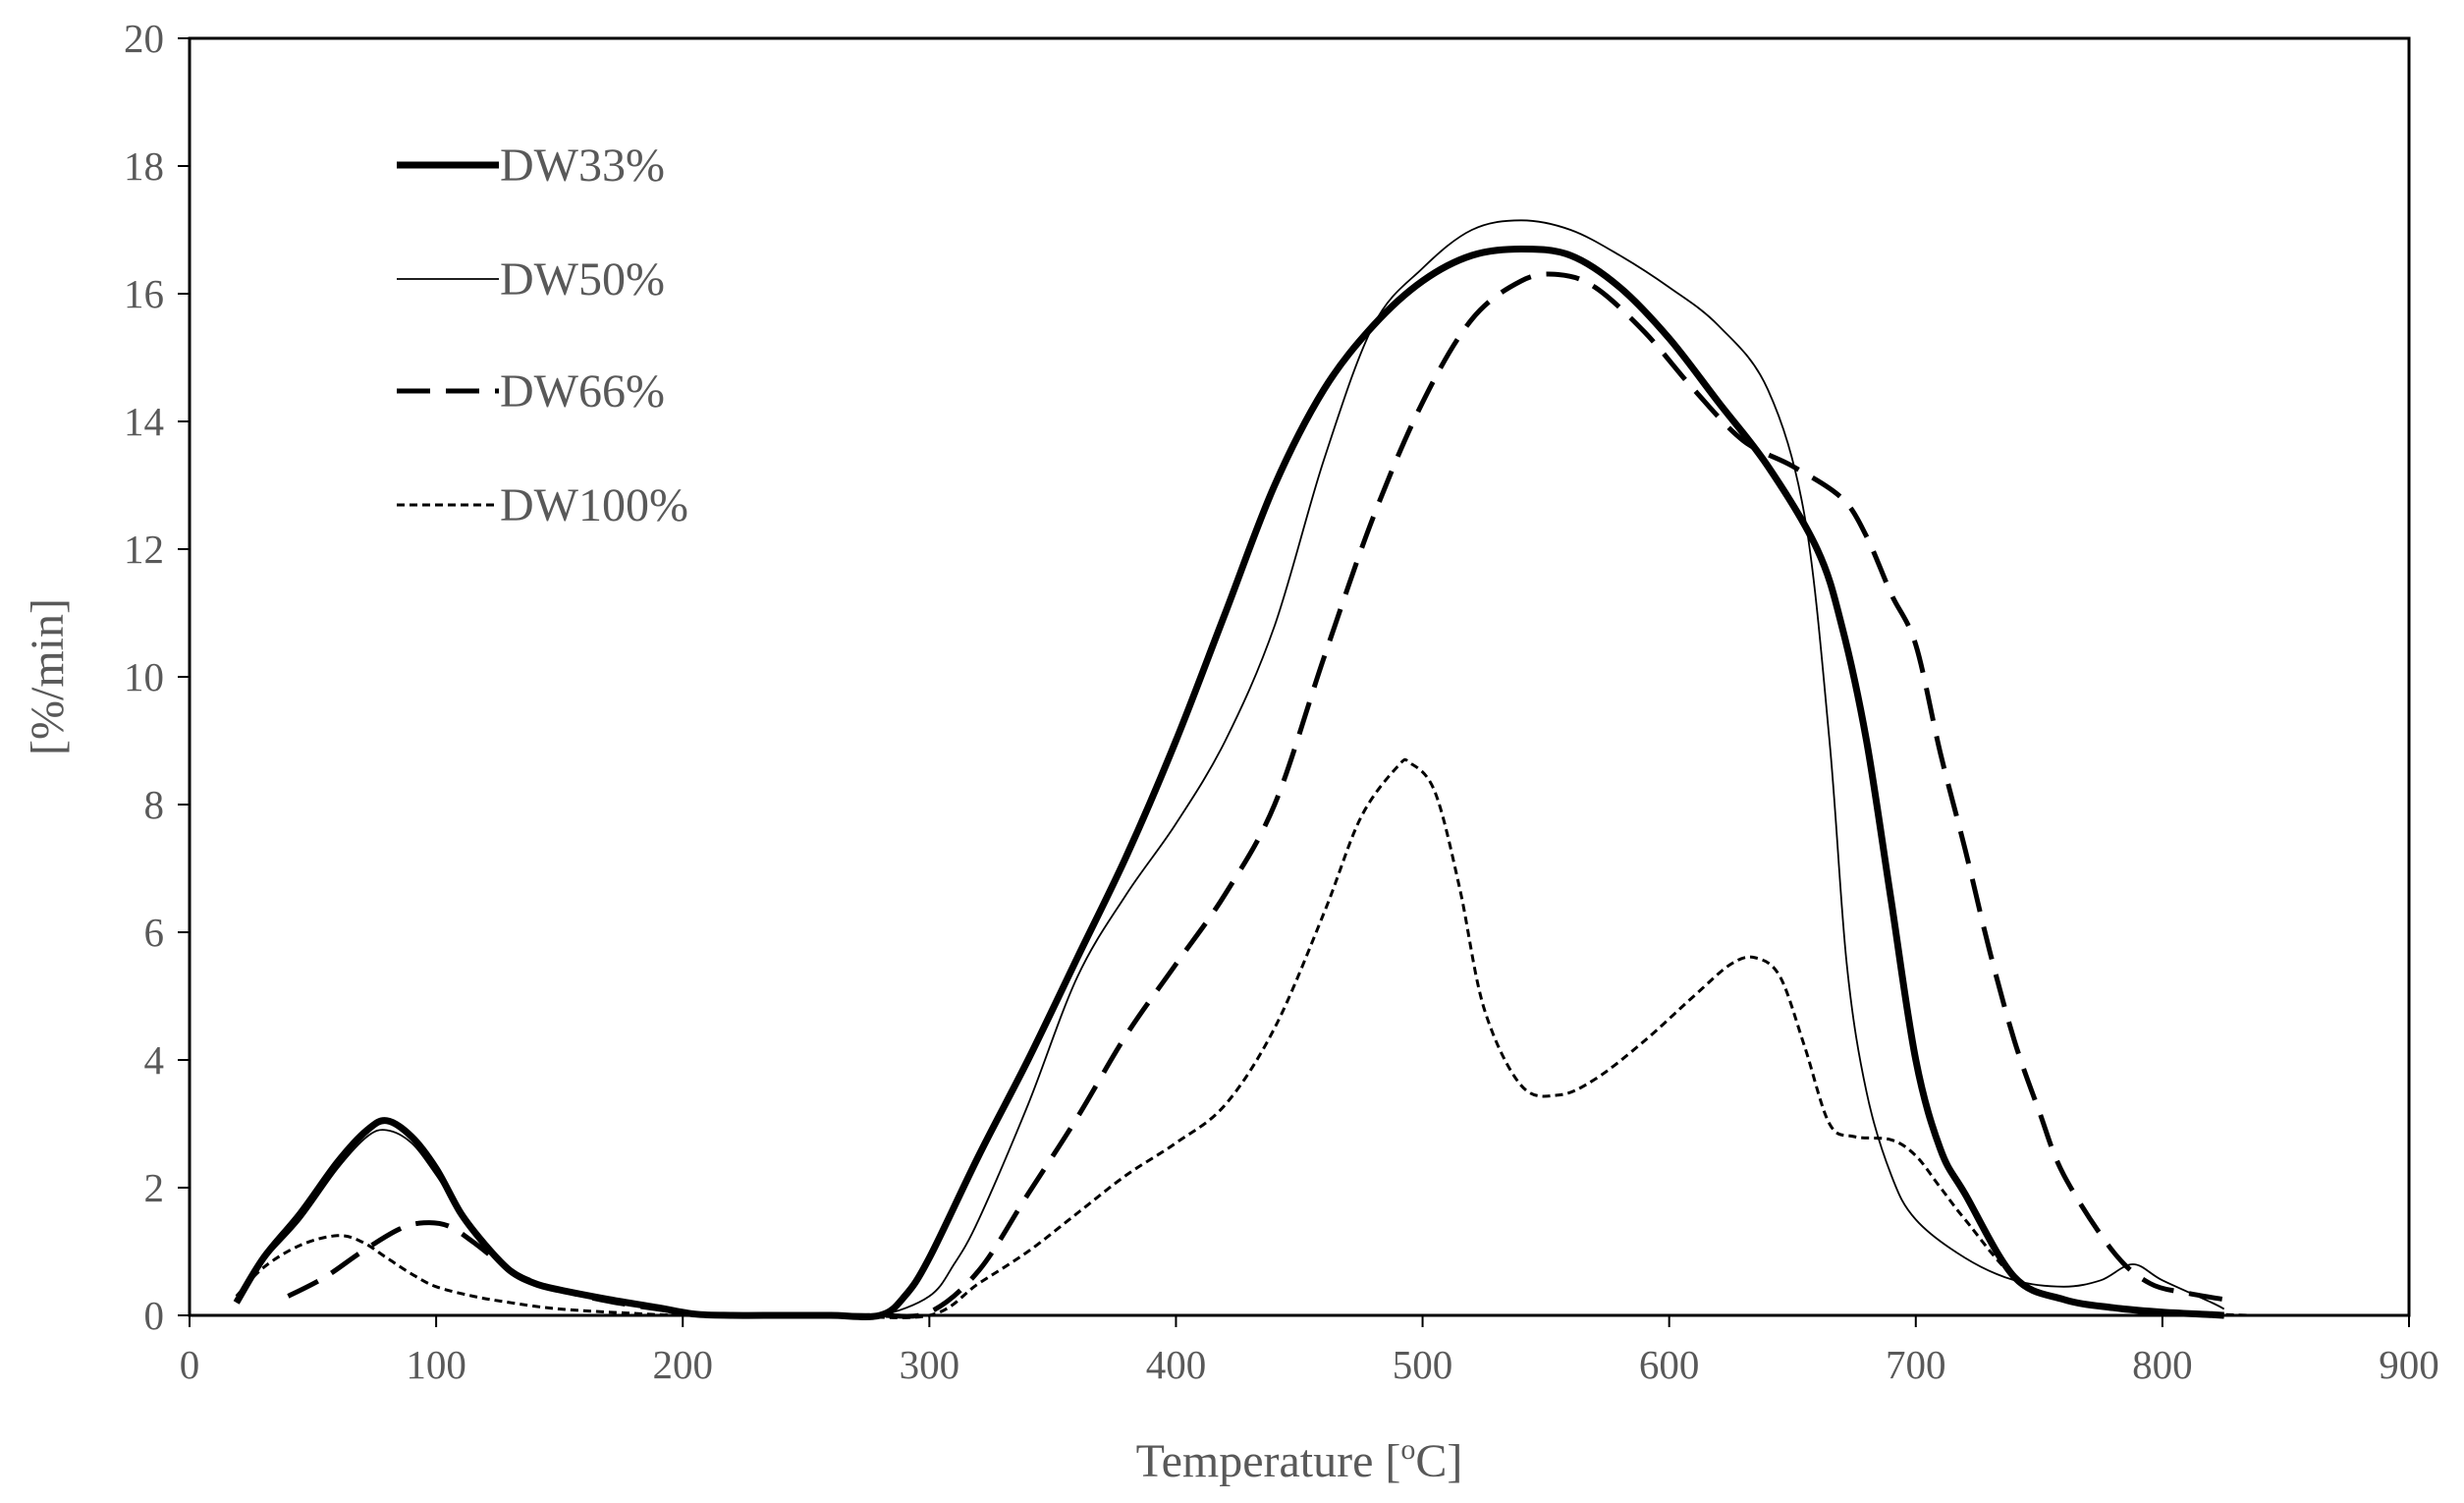 The height and width of the screenshot is (1503, 2464). What do you see at coordinates (1916, 1364) in the screenshot?
I see `x-tick-label: 700` at bounding box center [1916, 1364].